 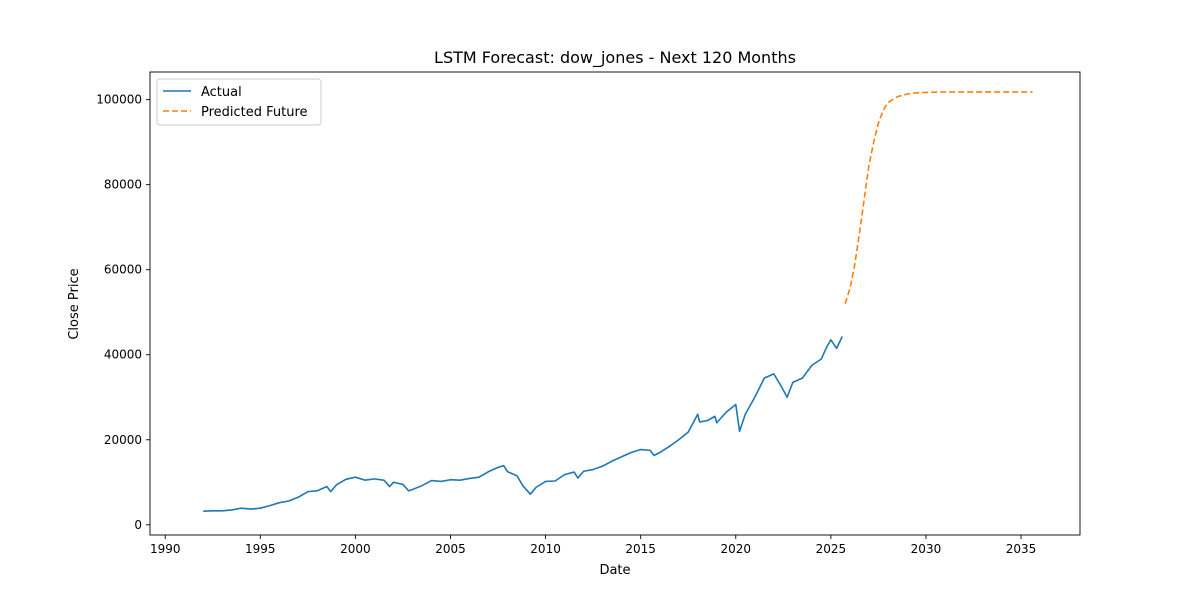 I want to click on y-axis-title: Close Price, so click(x=74, y=303).